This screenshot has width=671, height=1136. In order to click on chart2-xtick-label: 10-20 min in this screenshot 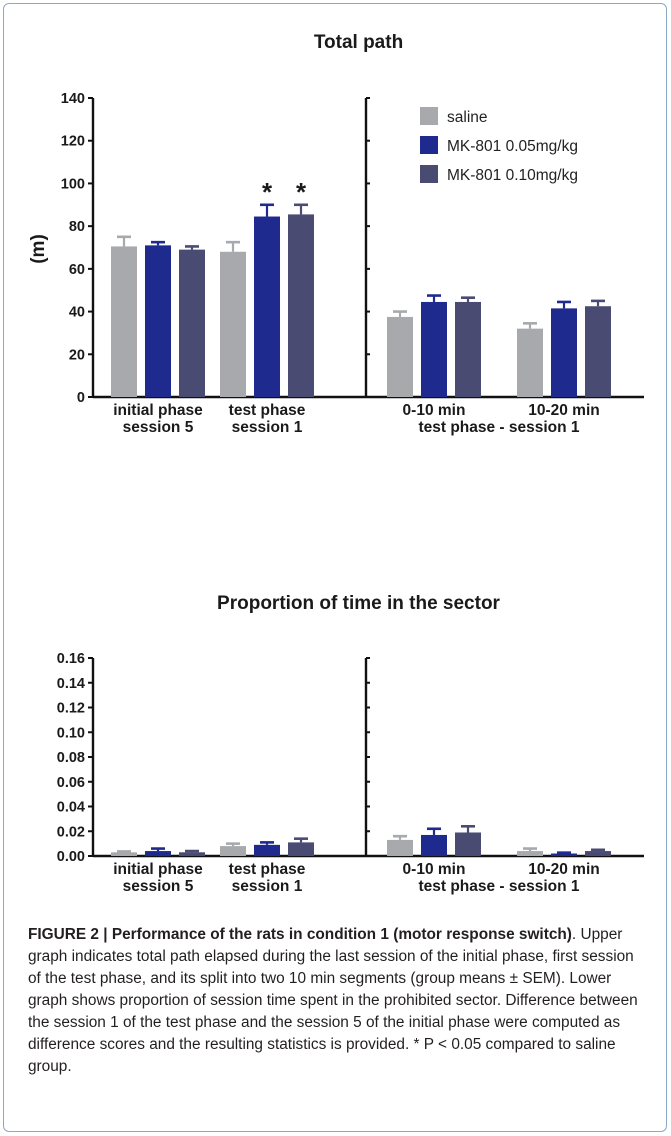, I will do `click(564, 869)`.